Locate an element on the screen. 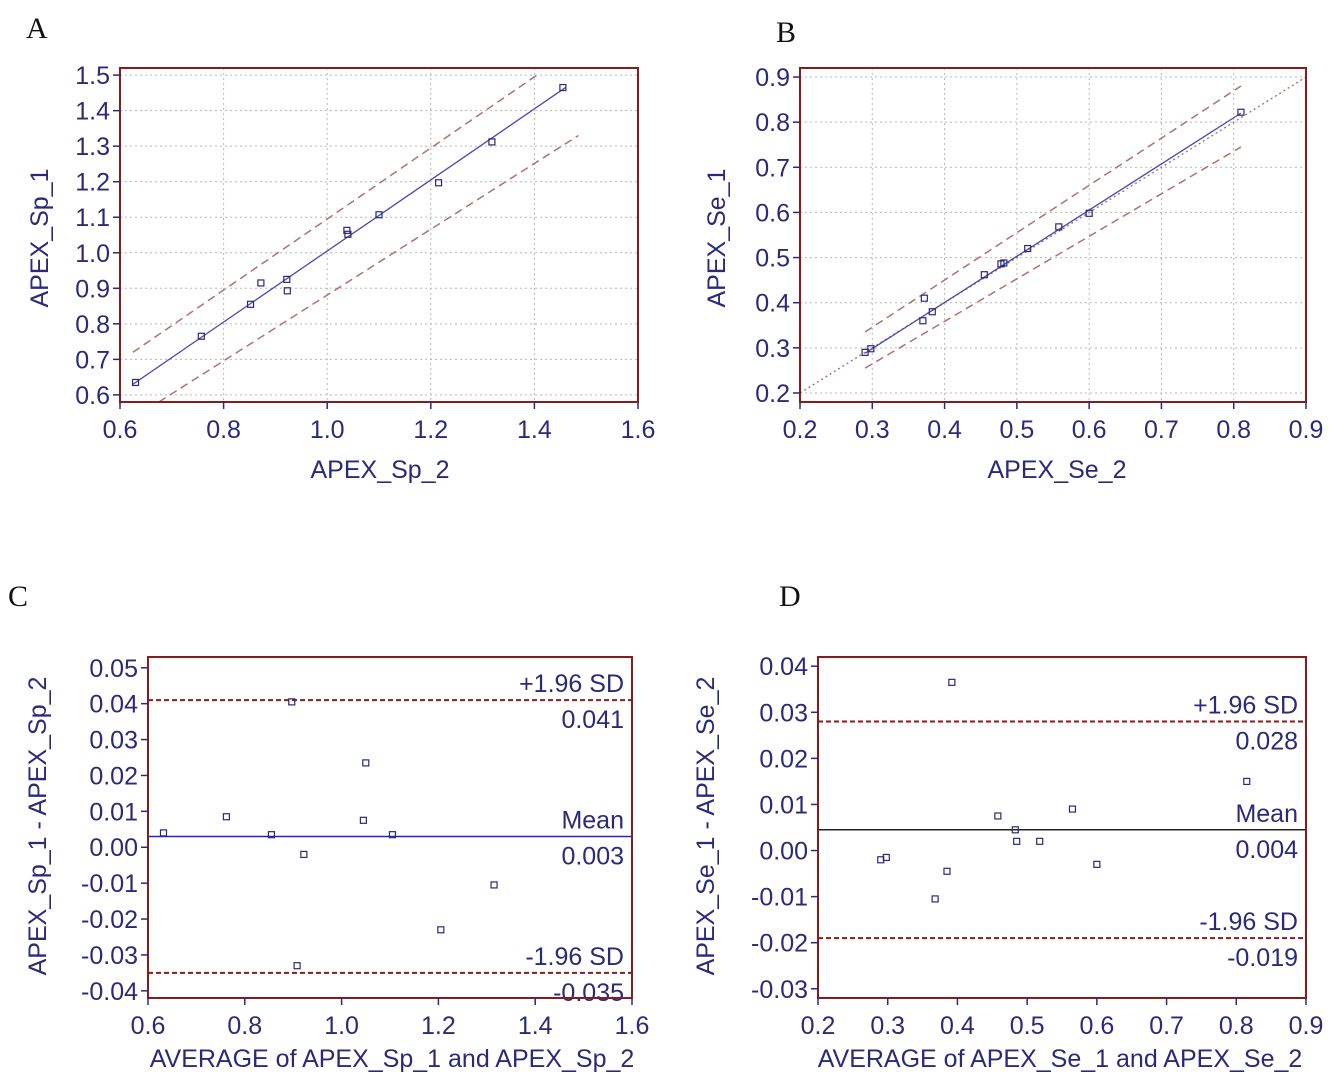  y-tick-label: 0.01 is located at coordinates (113, 812).